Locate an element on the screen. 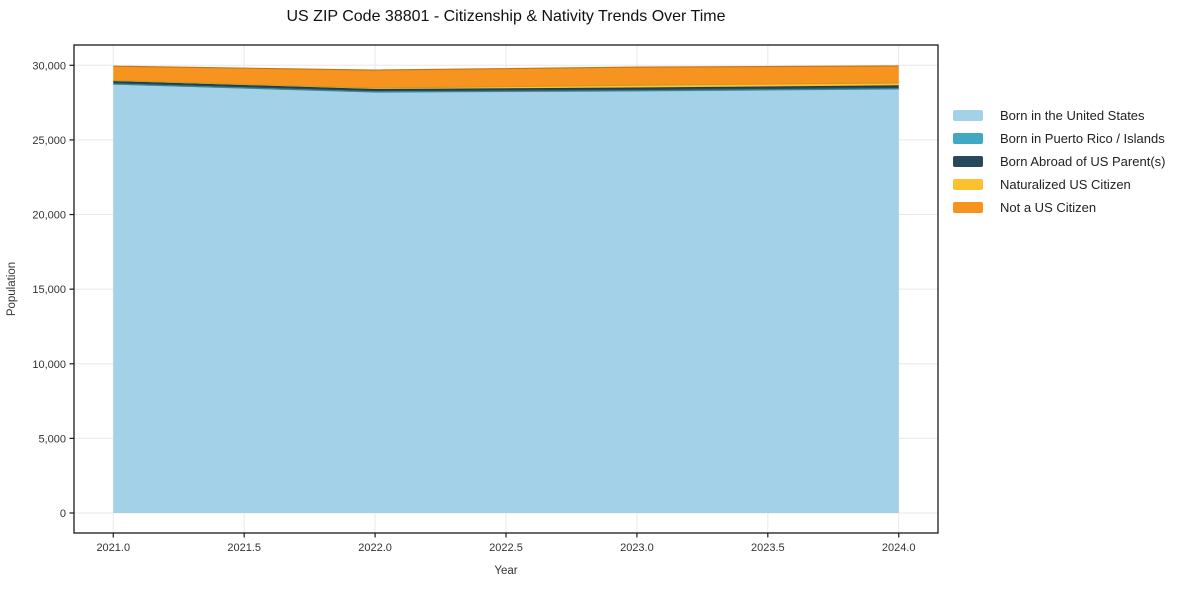 This screenshot has width=1189, height=590. legend-label: Born in Puerto Rico / Islands is located at coordinates (1082, 138).